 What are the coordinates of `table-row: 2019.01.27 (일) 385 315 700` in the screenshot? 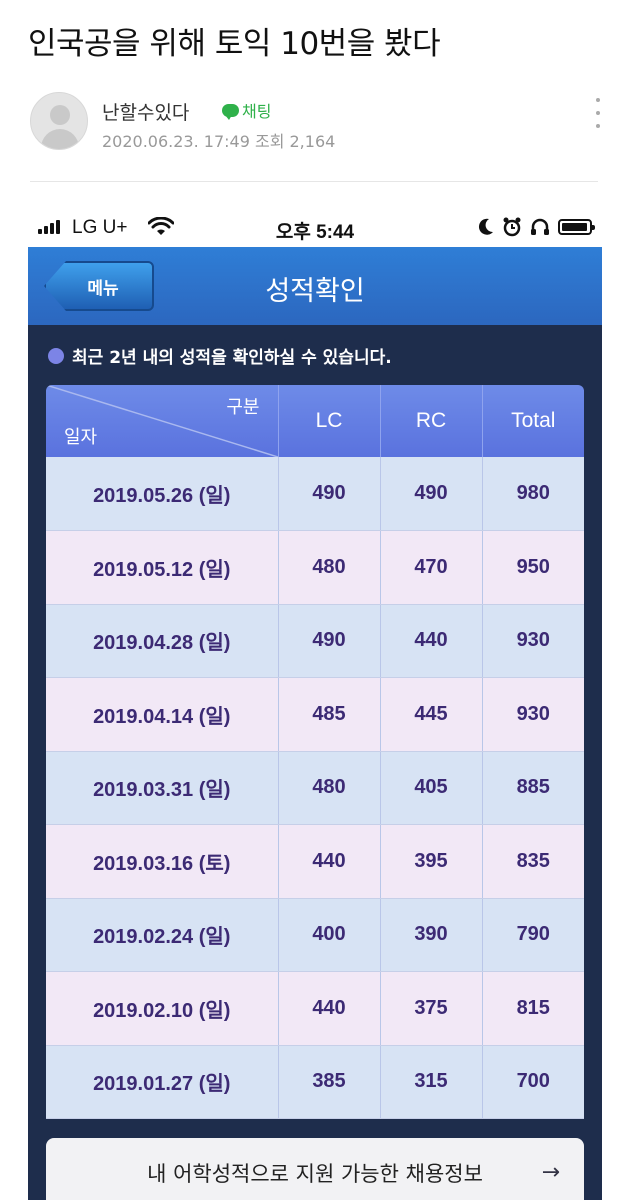 It's located at (315, 1082).